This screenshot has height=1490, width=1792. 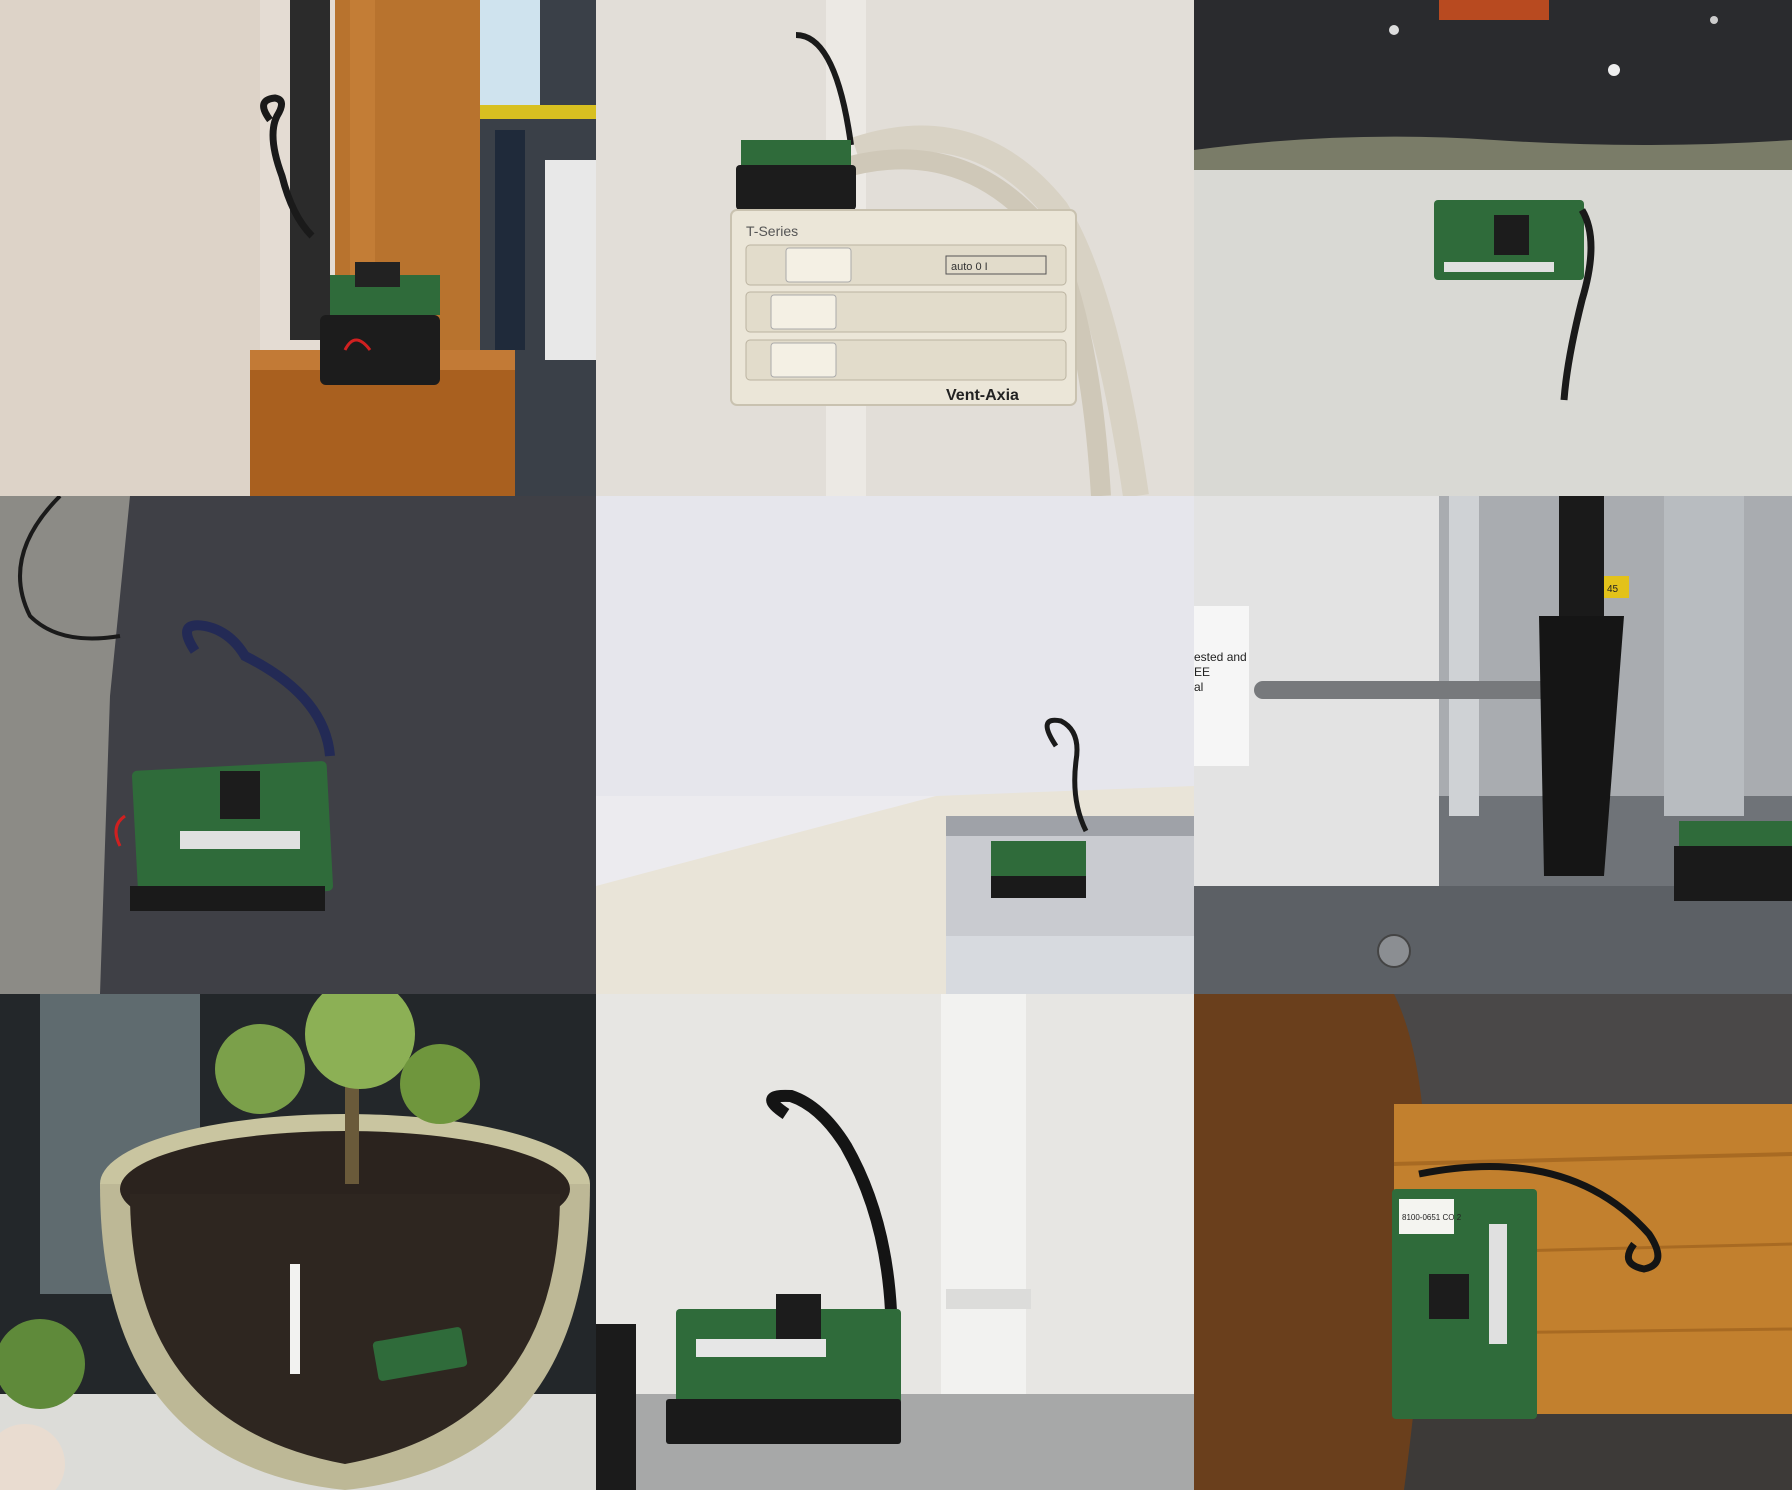 What do you see at coordinates (1220, 657) in the screenshot?
I see `box-label-line1: ested and` at bounding box center [1220, 657].